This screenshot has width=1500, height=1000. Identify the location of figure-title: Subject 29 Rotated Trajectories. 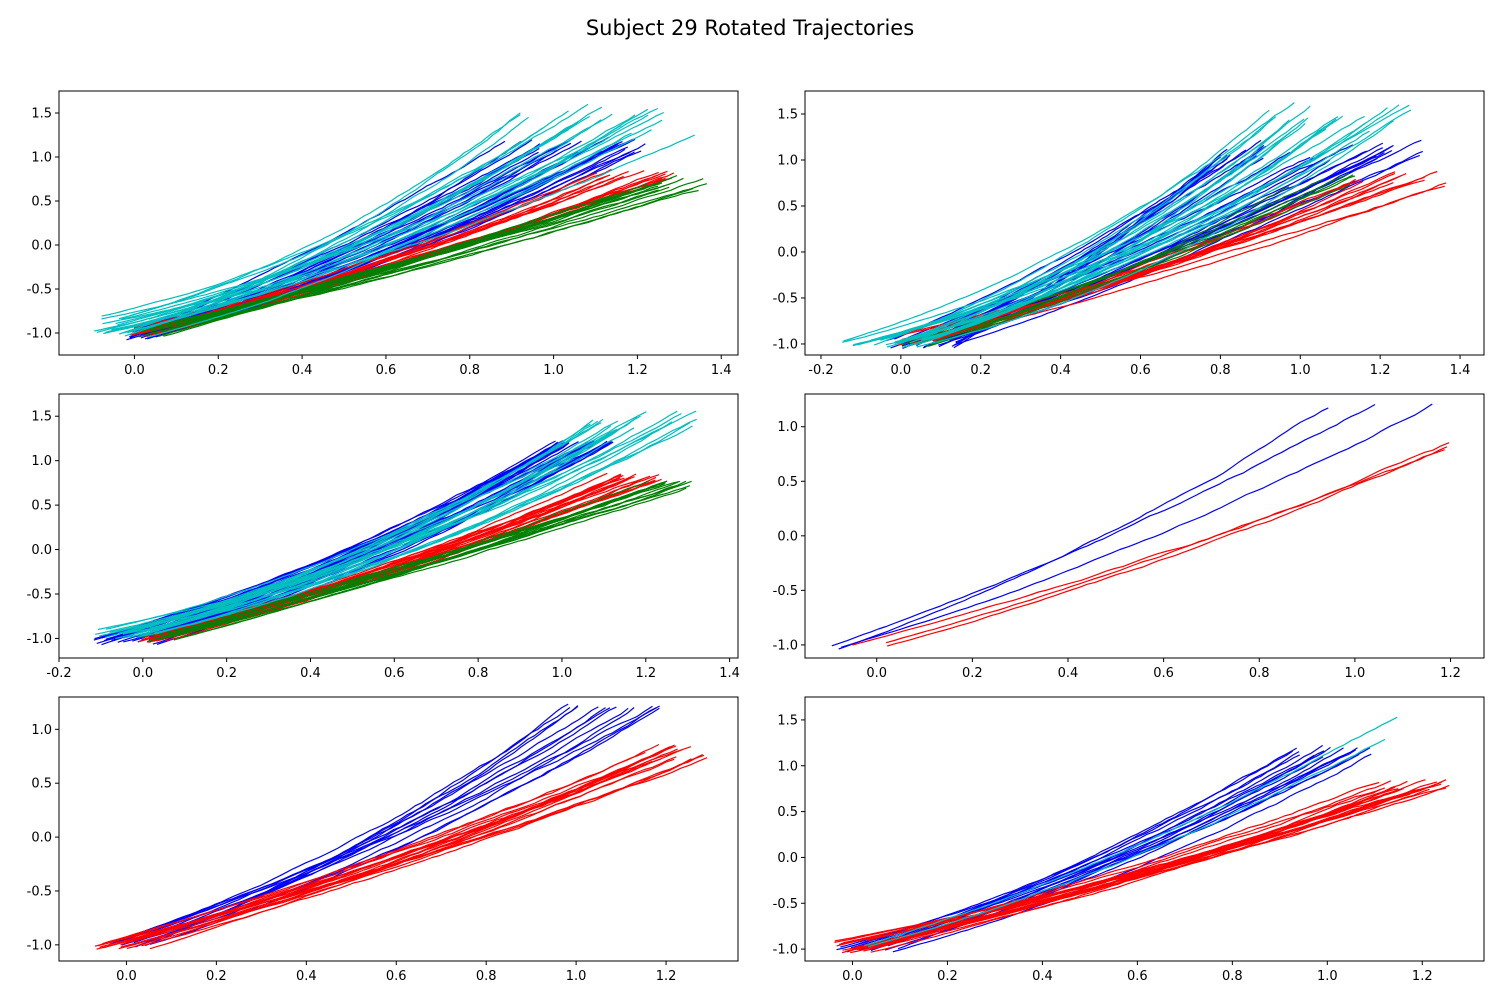
(750, 28).